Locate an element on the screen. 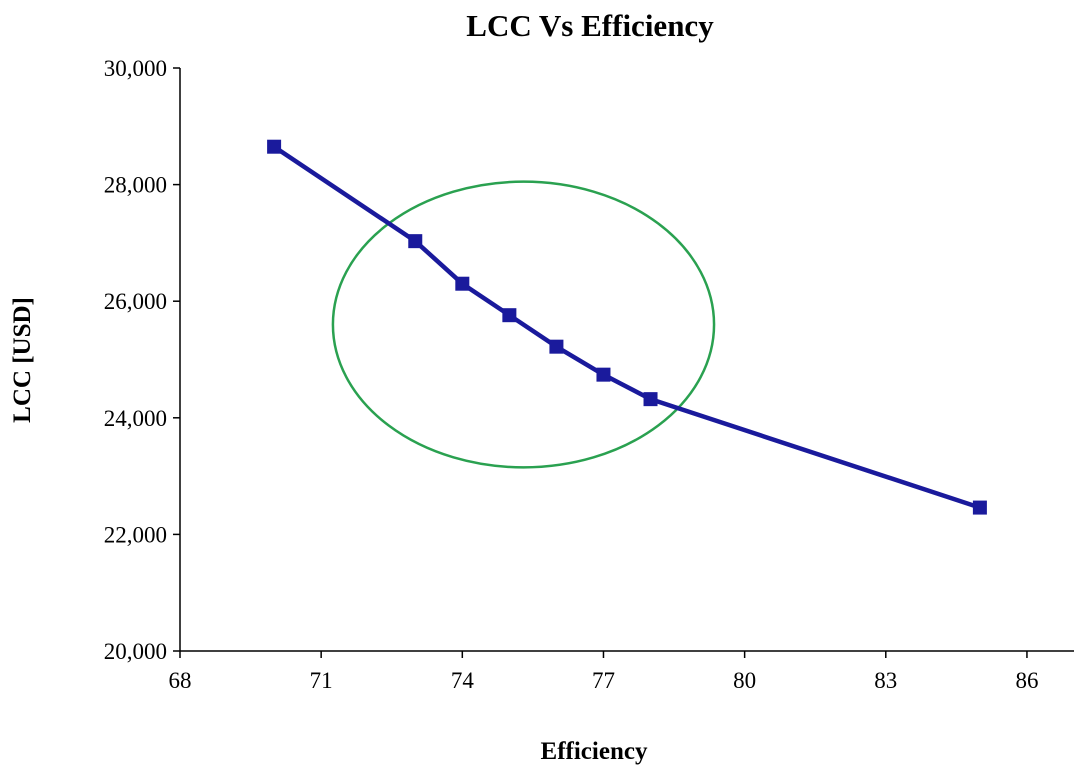  x-tick-label: 77 is located at coordinates (603, 680).